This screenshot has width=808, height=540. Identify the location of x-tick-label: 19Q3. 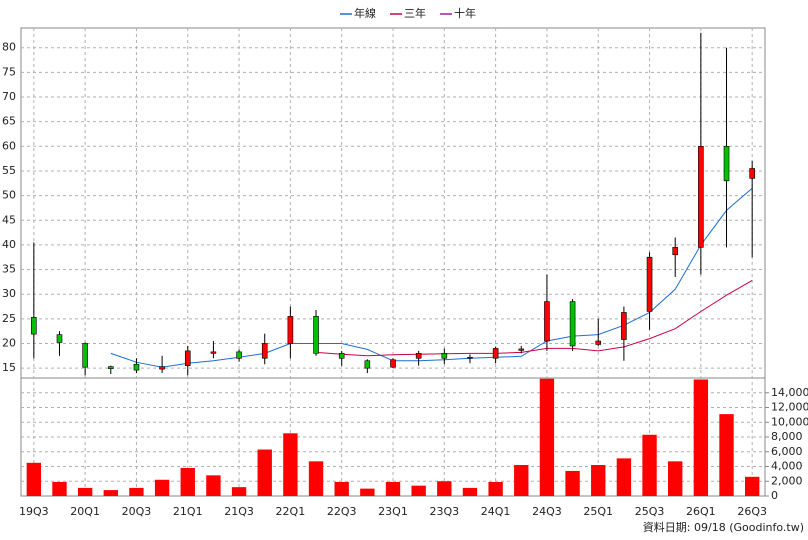
(34, 511).